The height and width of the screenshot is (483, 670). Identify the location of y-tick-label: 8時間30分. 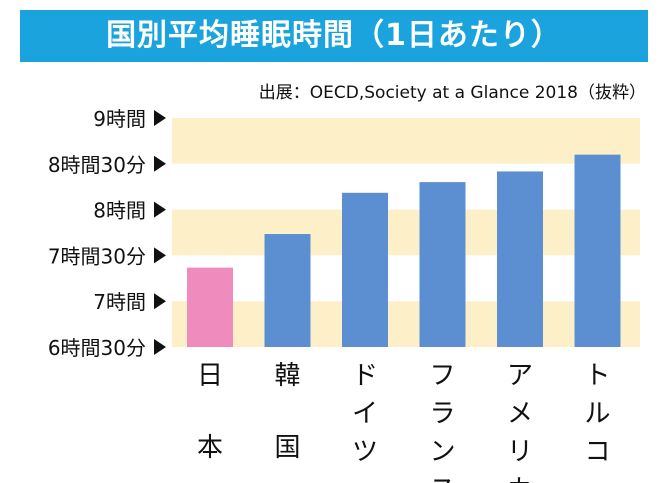
(97, 165).